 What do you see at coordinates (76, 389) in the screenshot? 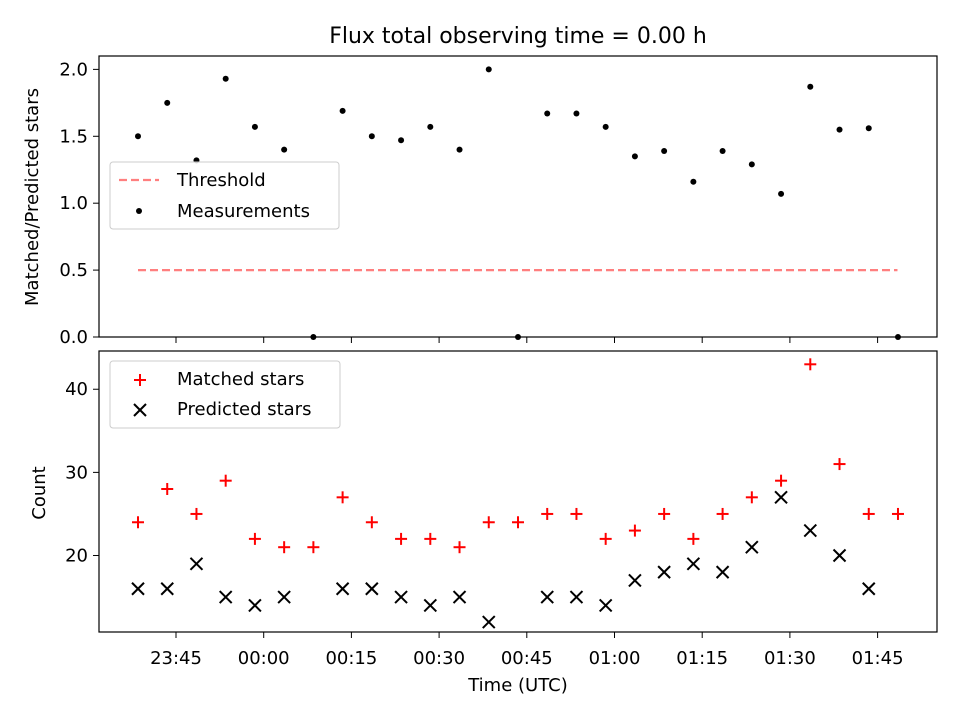
I see `count-y-tick-label: 40` at bounding box center [76, 389].